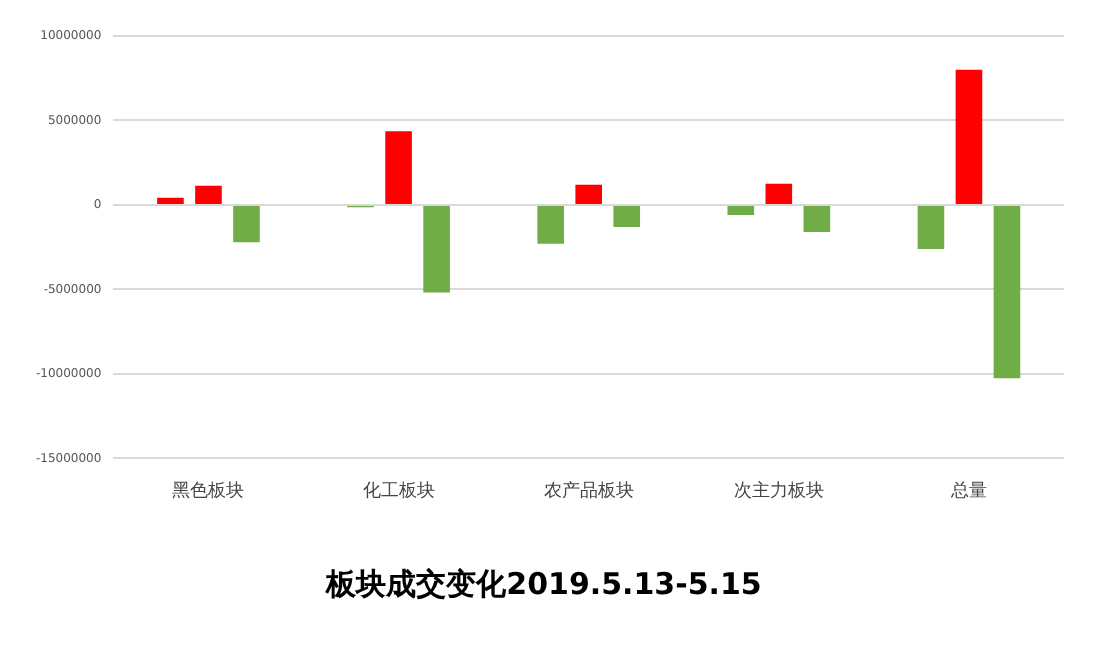 The height and width of the screenshot is (664, 1100). Describe the element at coordinates (543, 583) in the screenshot. I see `text: 板块成交变化2019.5.13-5.15` at that location.